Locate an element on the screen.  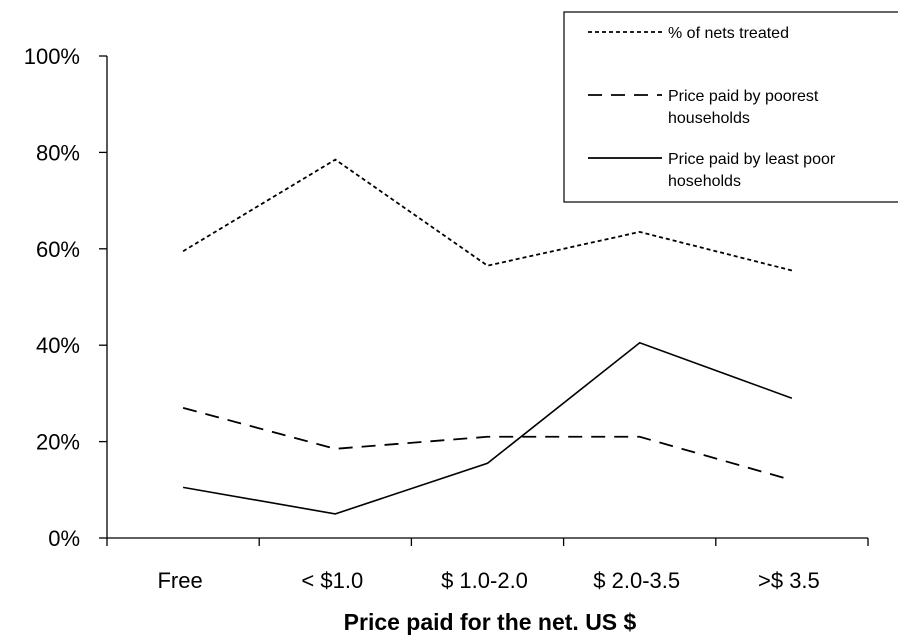
y-tick-label: 40% is located at coordinates (58, 345).